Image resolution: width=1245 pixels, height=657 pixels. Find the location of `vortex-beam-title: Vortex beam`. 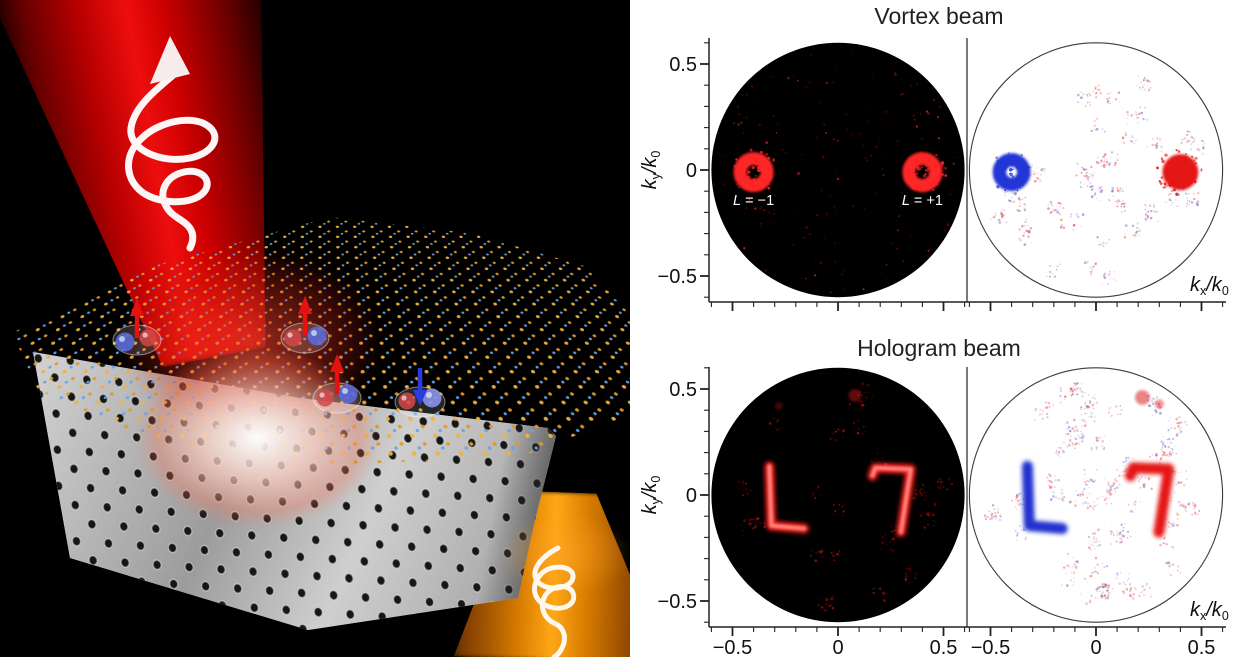

vortex-beam-title: Vortex beam is located at coordinates (939, 16).